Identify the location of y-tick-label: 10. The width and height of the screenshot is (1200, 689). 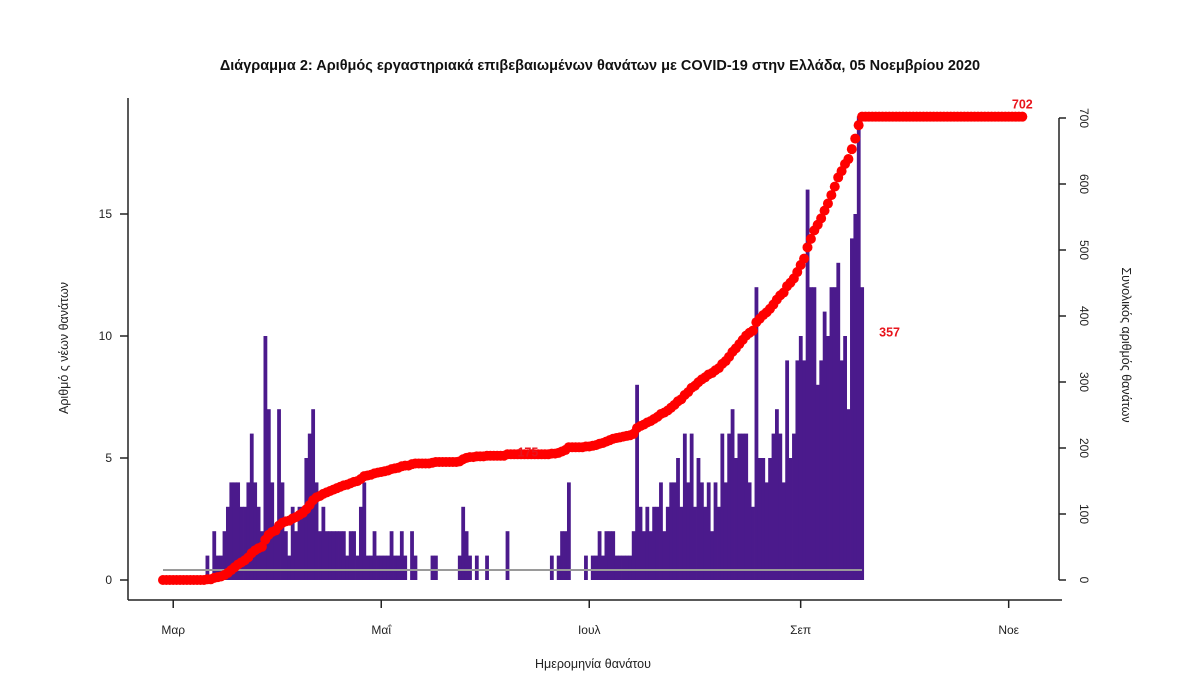
(106, 336).